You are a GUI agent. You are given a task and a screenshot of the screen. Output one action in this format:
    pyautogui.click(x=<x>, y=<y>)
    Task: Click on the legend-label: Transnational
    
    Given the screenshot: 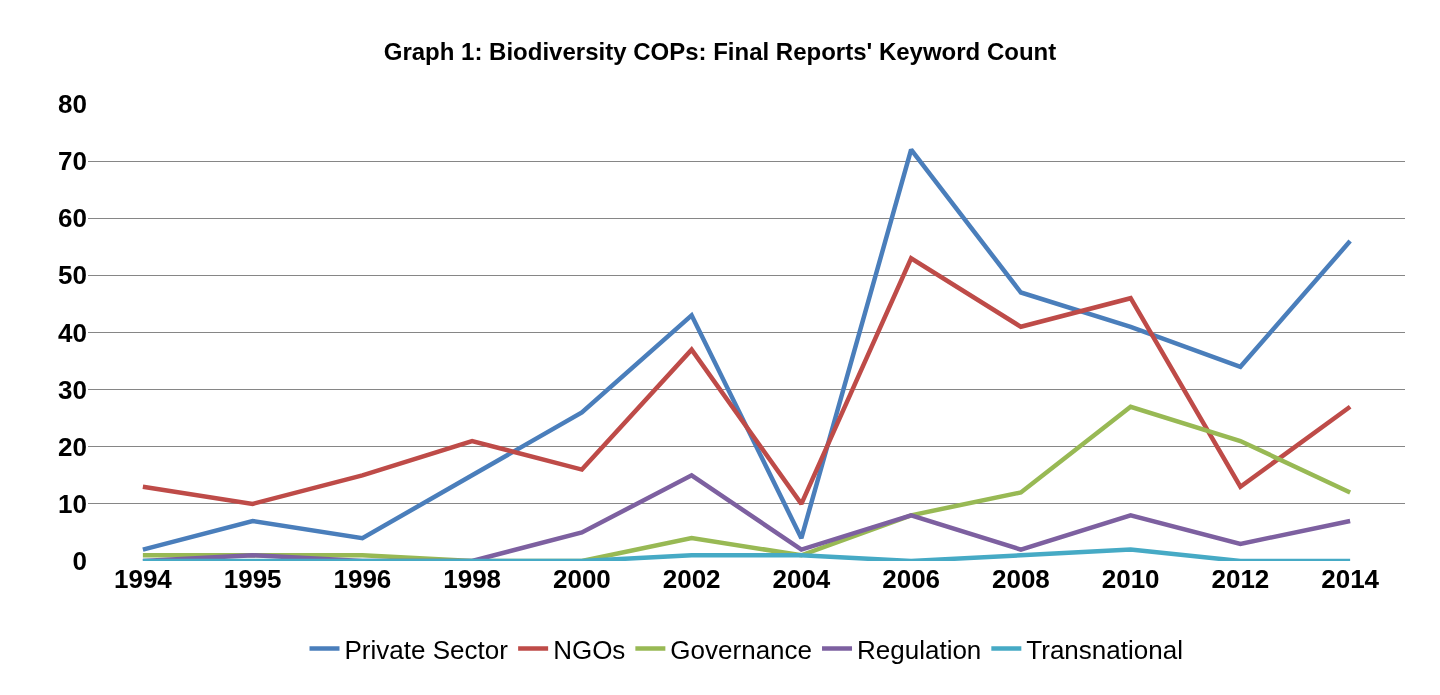 What is the action you would take?
    pyautogui.click(x=1104, y=649)
    